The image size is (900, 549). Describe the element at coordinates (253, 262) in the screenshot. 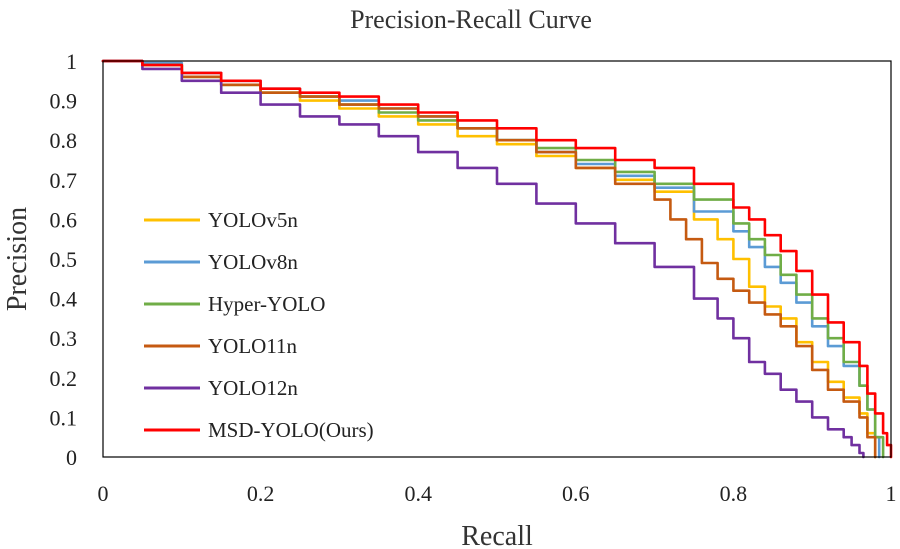

I see `legend-label-yolov8n: YOLOv8n` at that location.